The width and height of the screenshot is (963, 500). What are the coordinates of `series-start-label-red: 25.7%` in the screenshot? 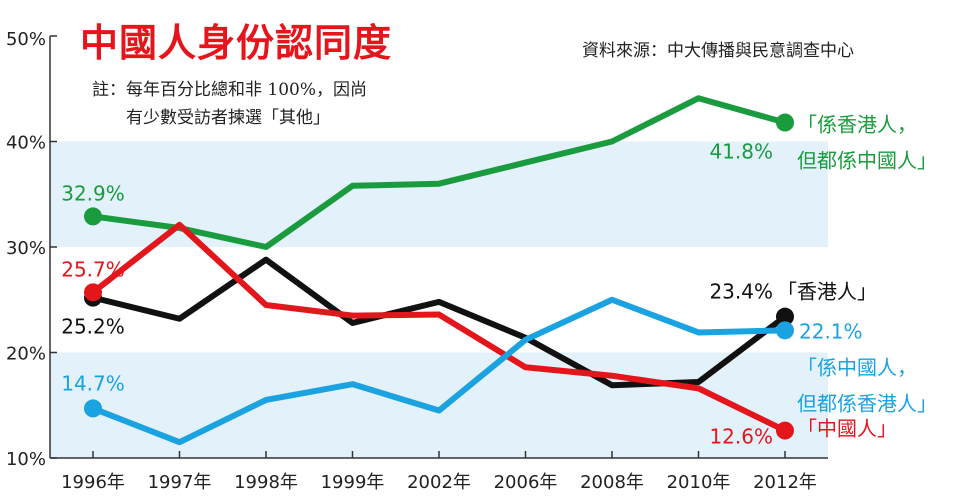 It's located at (93, 269).